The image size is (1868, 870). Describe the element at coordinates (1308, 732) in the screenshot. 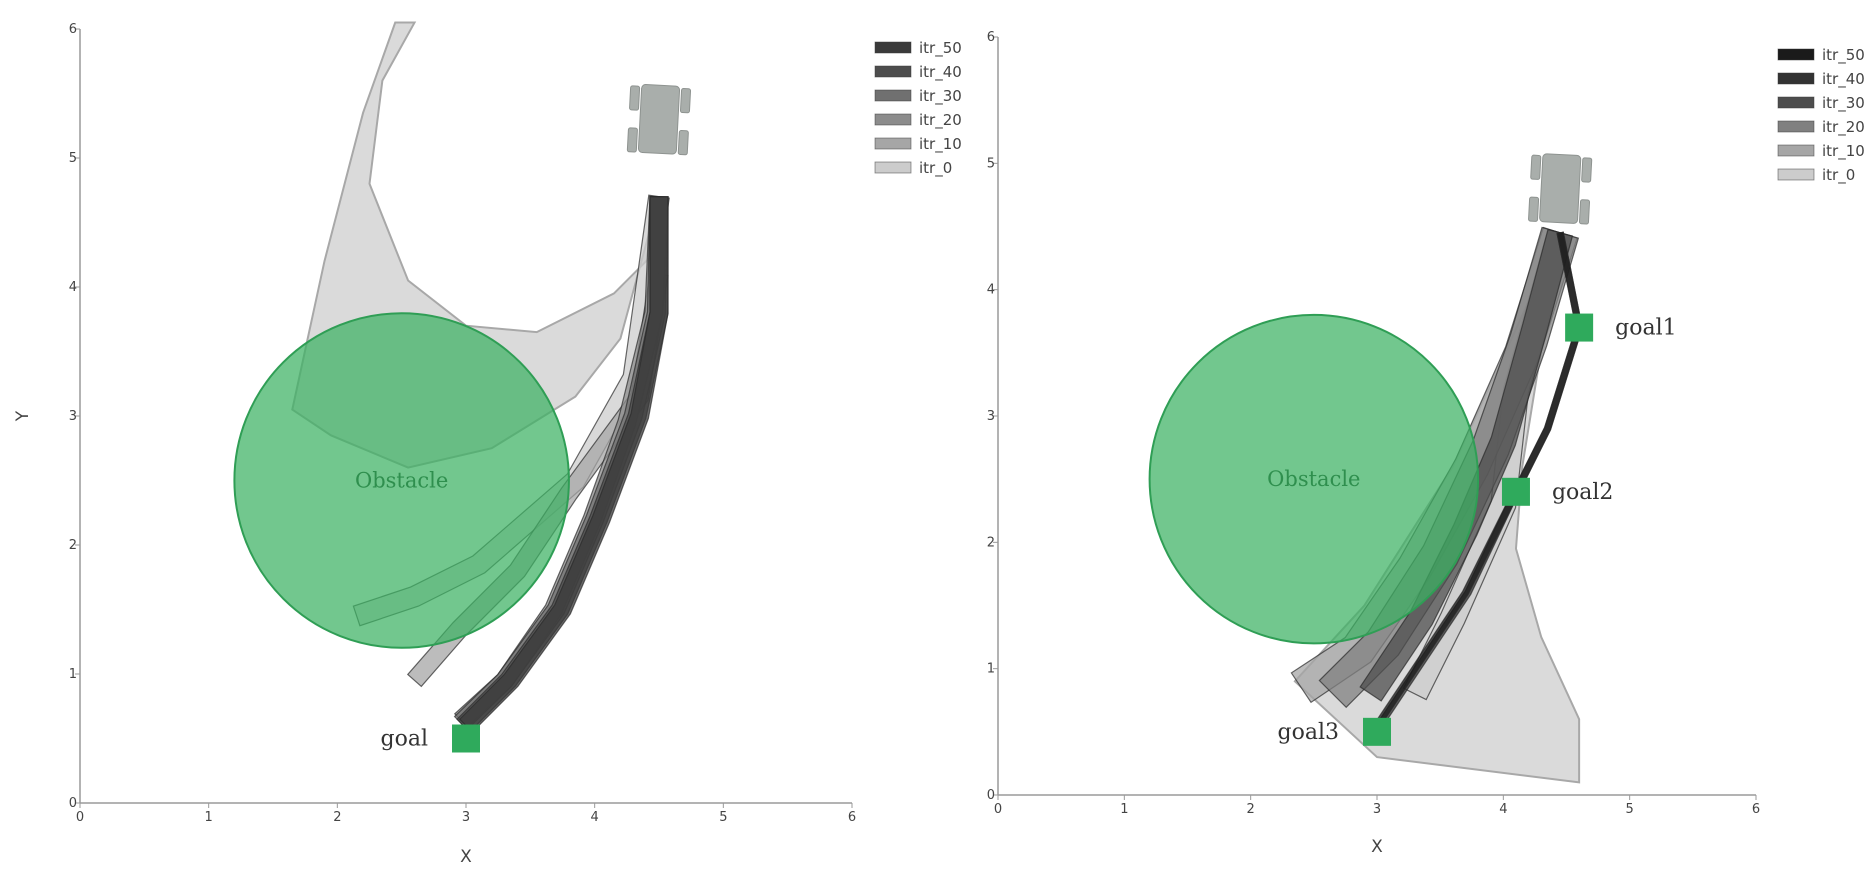

I see `goal-label: goal3` at that location.